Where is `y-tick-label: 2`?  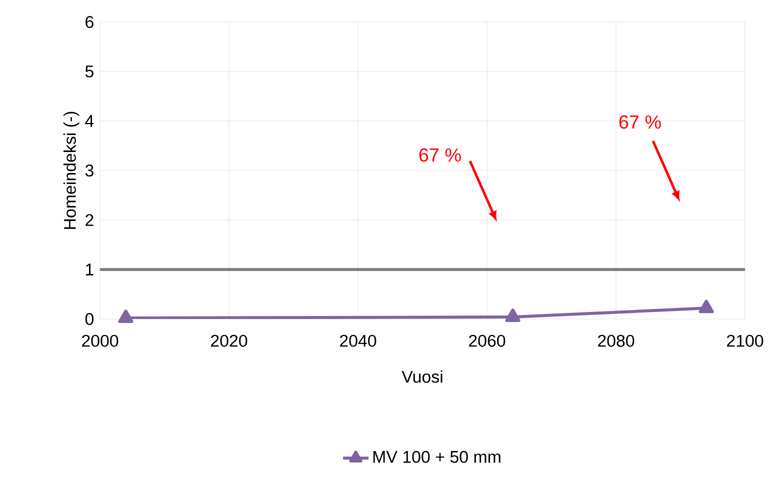 y-tick-label: 2 is located at coordinates (90, 220).